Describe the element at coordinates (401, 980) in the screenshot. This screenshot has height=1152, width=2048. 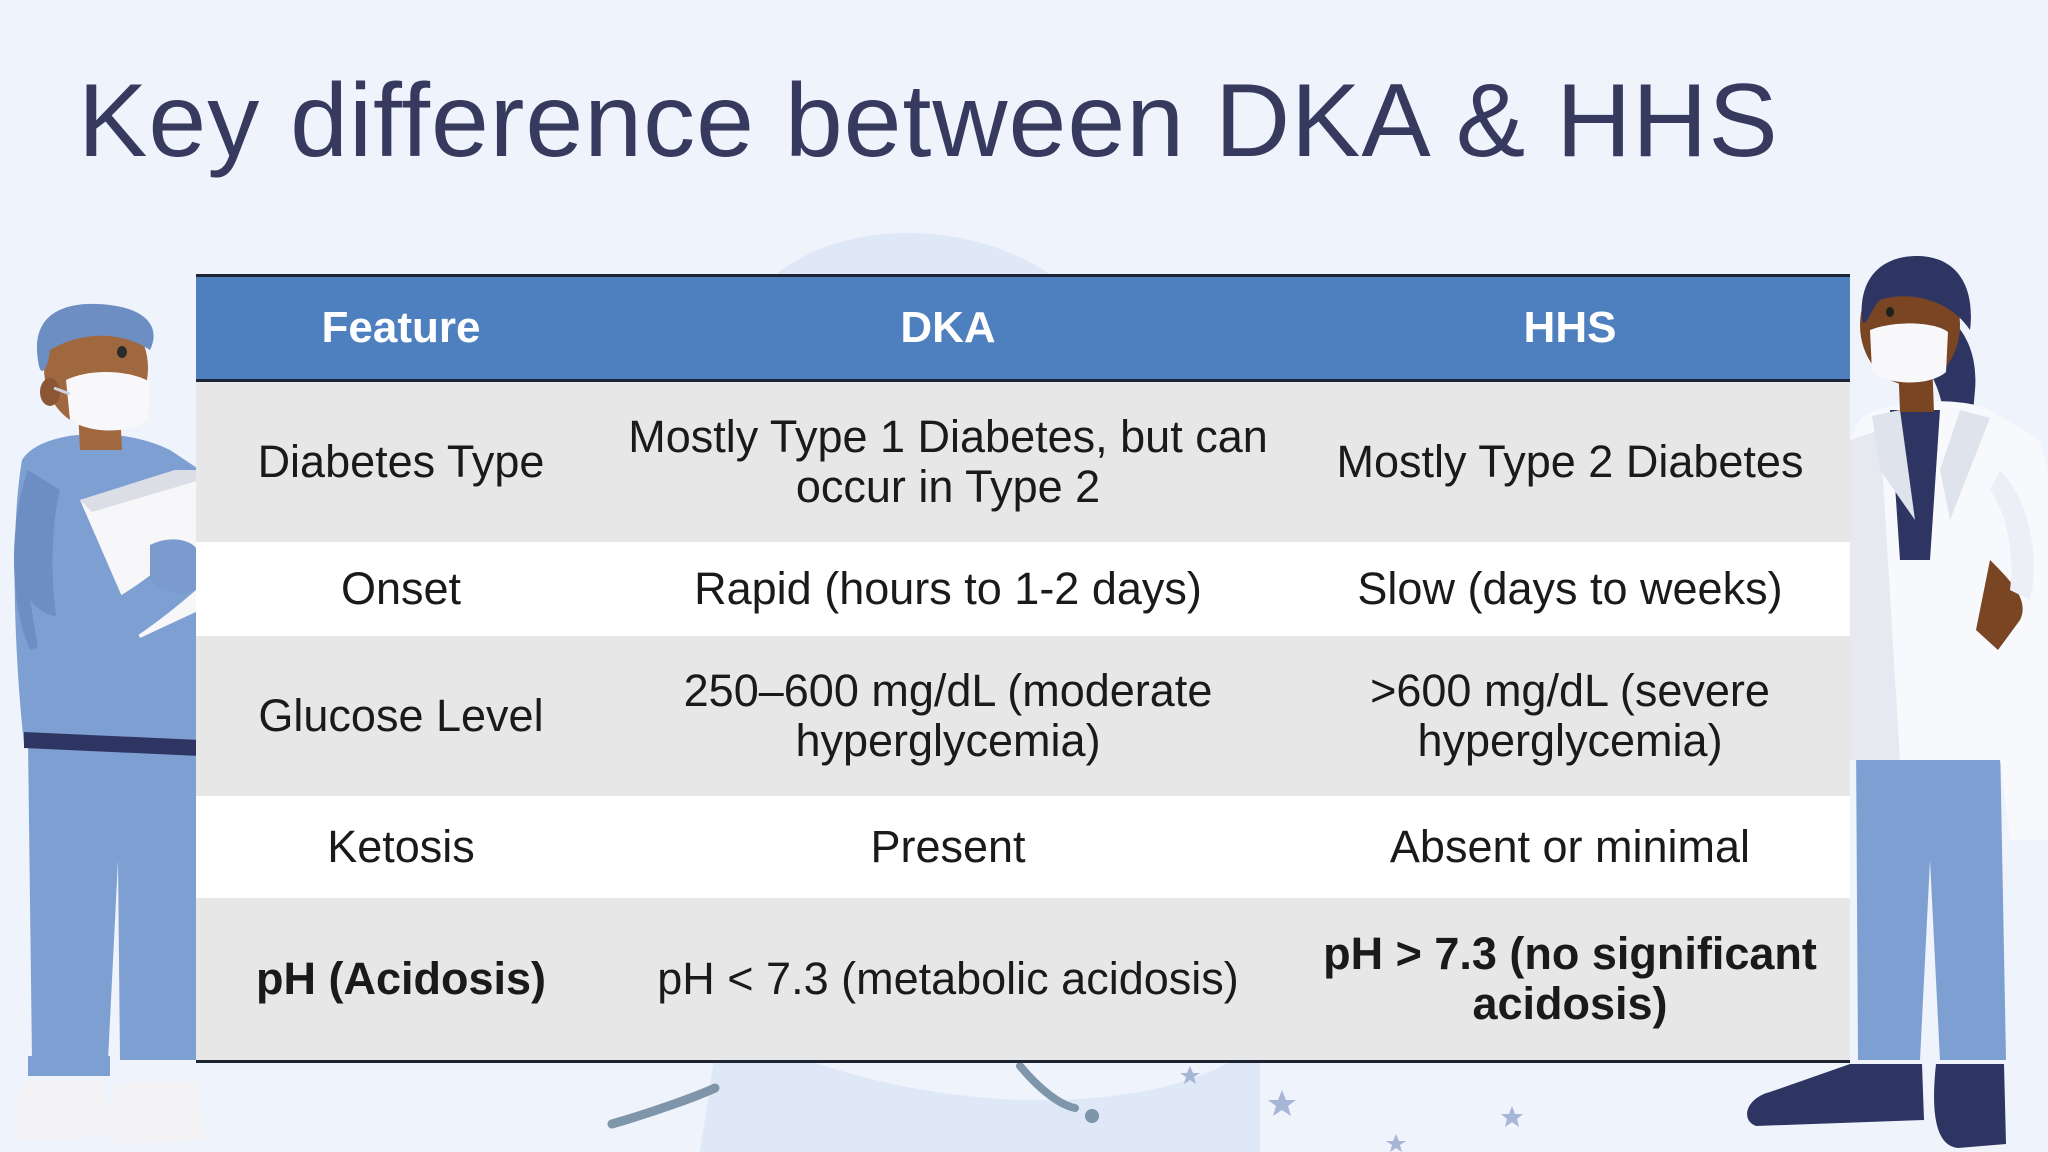
I see `feature-cell: pH (Acidosis)` at that location.